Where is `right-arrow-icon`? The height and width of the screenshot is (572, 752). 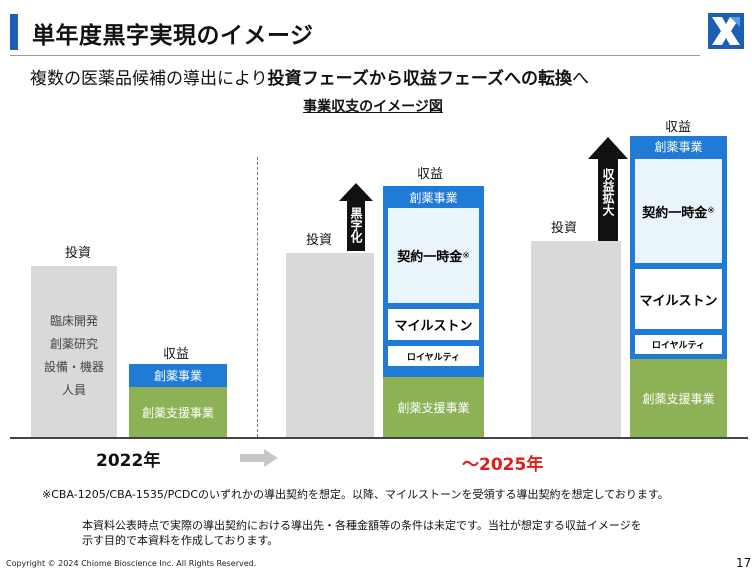
right-arrow-icon is located at coordinates (259, 458).